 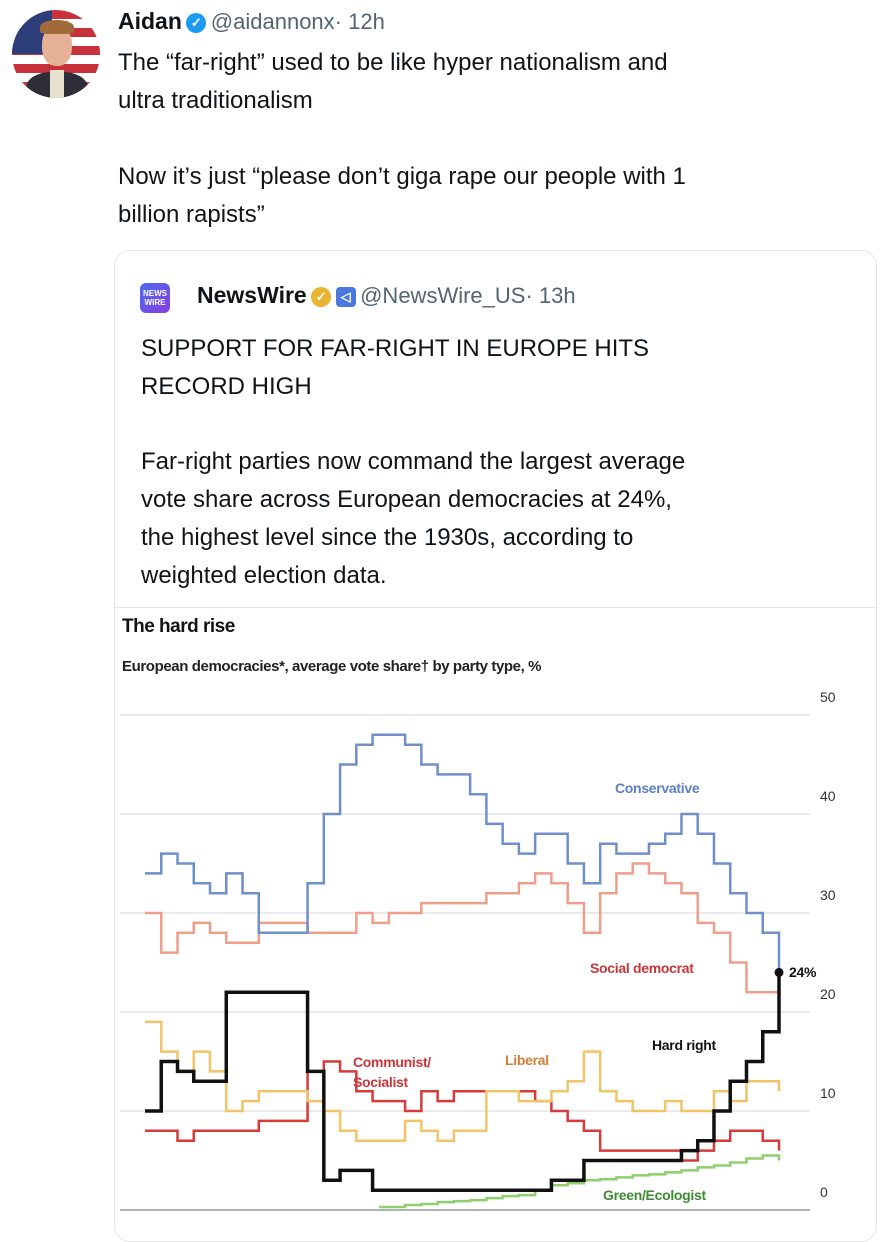 What do you see at coordinates (684, 1045) in the screenshot?
I see `label-hard-right: Hard right` at bounding box center [684, 1045].